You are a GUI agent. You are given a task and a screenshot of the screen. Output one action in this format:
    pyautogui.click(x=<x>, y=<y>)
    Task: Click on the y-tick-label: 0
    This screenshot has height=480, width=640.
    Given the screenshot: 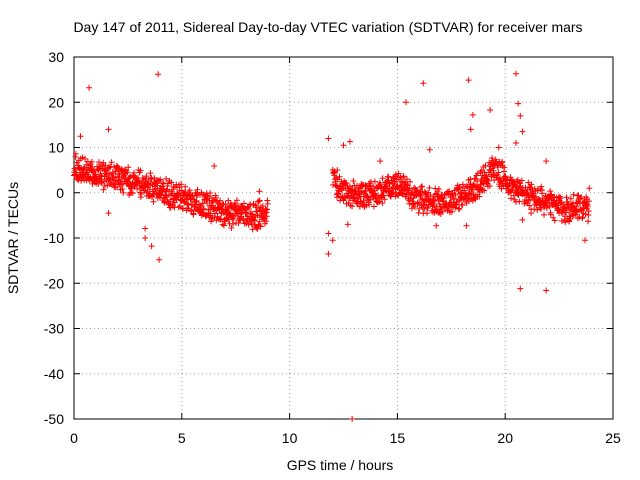 What is the action you would take?
    pyautogui.click(x=60, y=193)
    